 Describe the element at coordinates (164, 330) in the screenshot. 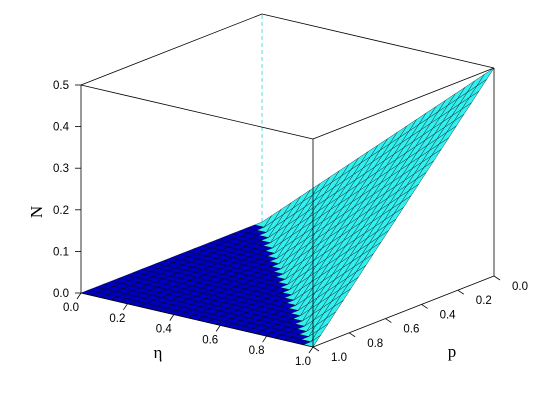

I see `x-tick-label: 0.4` at that location.